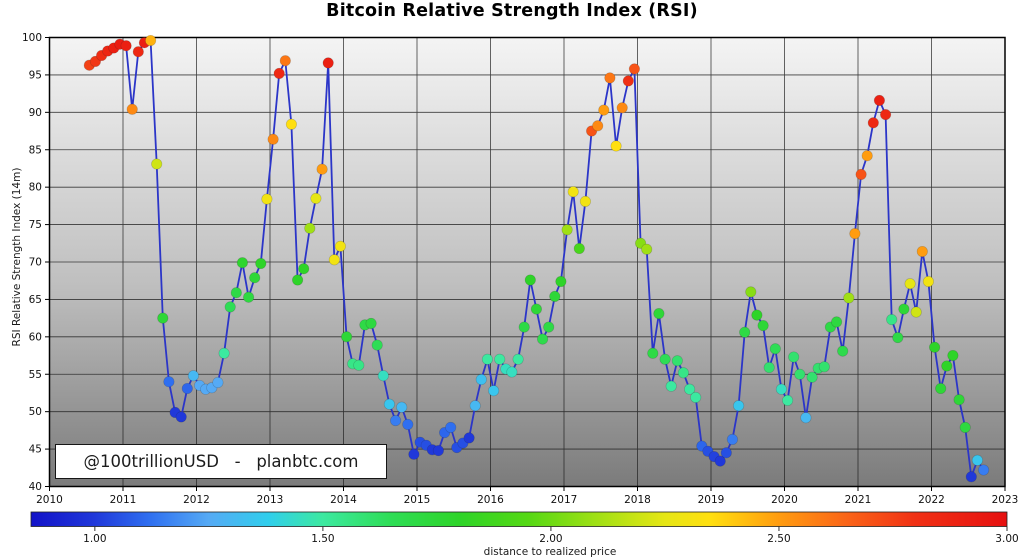 The image size is (1024, 559). I want to click on y-tick-label: 40, so click(35, 487).